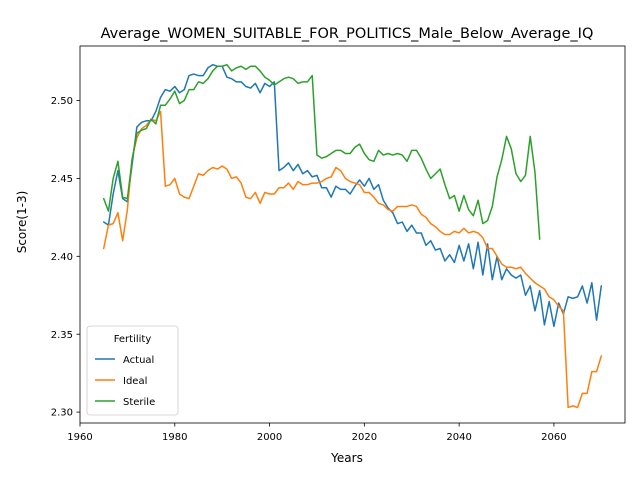 This screenshot has height=480, width=640. I want to click on x-tick-label: 2000, so click(269, 437).